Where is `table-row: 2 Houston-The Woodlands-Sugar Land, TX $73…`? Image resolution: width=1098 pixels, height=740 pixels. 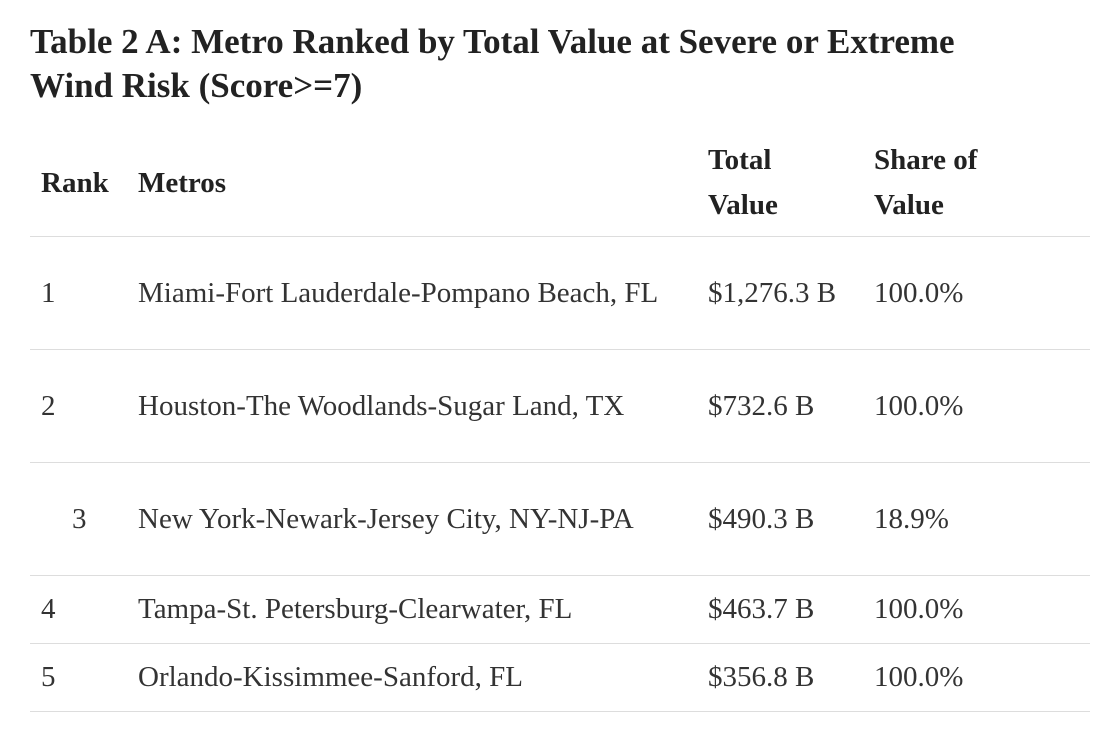
table-row: 2 Houston-The Woodlands-Sugar Land, TX $73… is located at coordinates (560, 406).